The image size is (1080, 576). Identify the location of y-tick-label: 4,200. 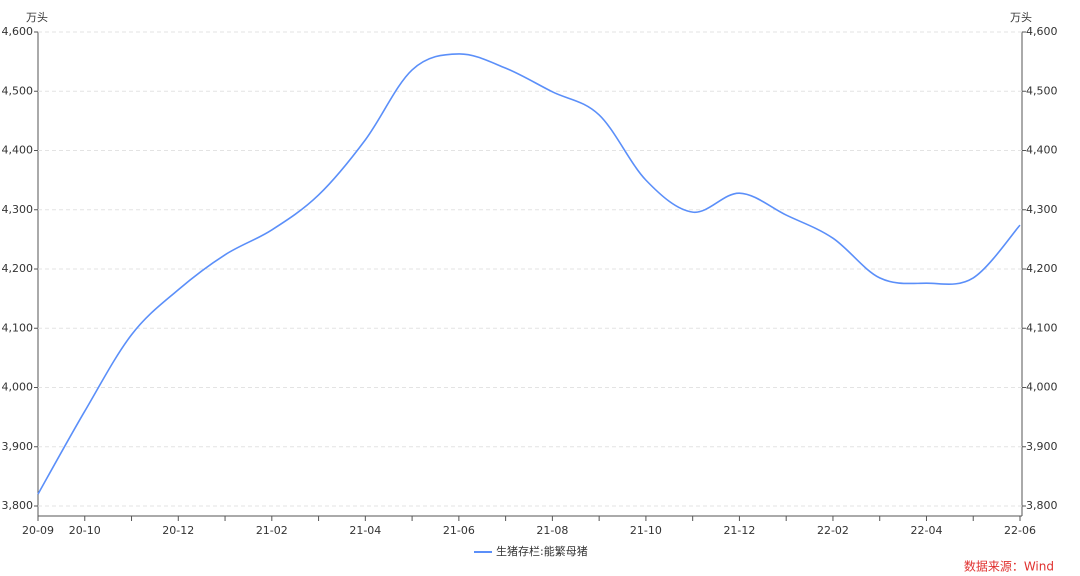
(18, 268).